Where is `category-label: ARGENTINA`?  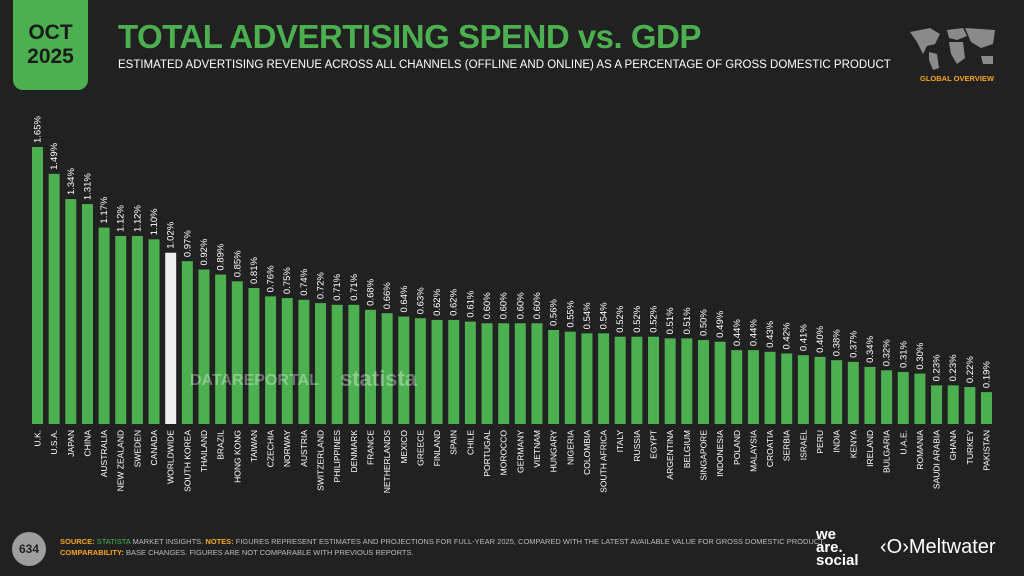
category-label: ARGENTINA is located at coordinates (670, 455).